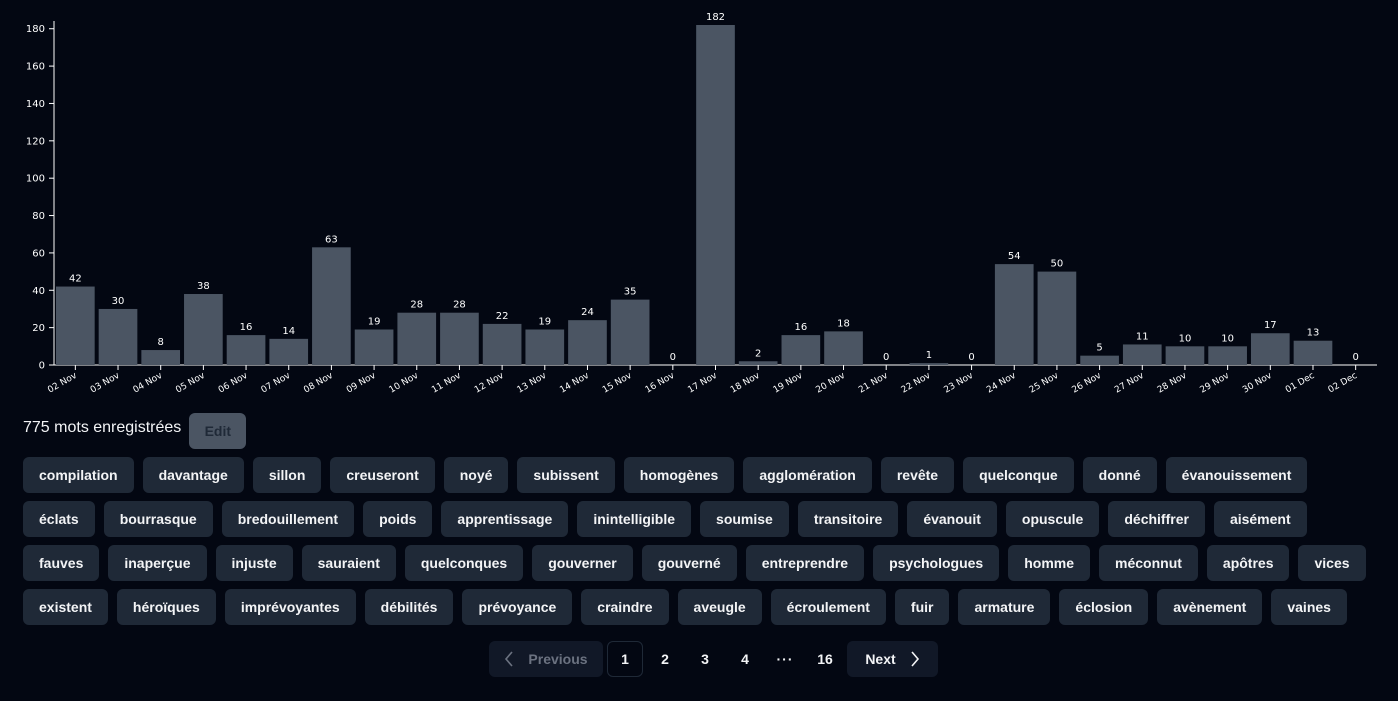 The width and height of the screenshot is (1398, 701). What do you see at coordinates (719, 607) in the screenshot?
I see `word-chip: aveugle` at bounding box center [719, 607].